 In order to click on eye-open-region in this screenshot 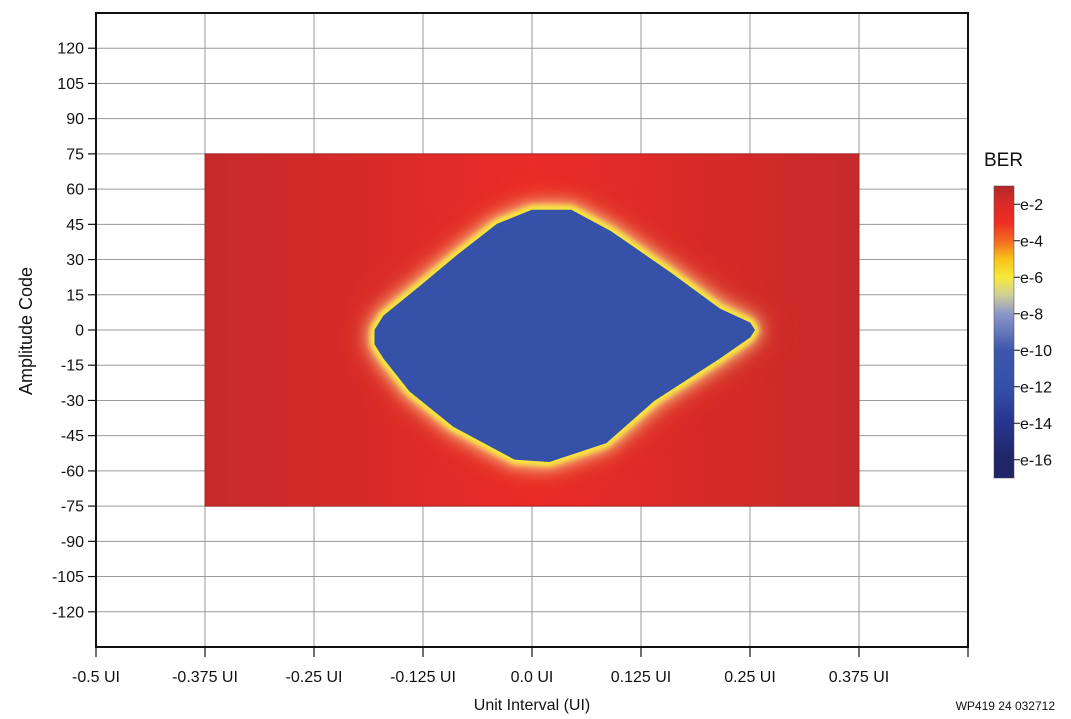, I will do `click(564, 336)`.